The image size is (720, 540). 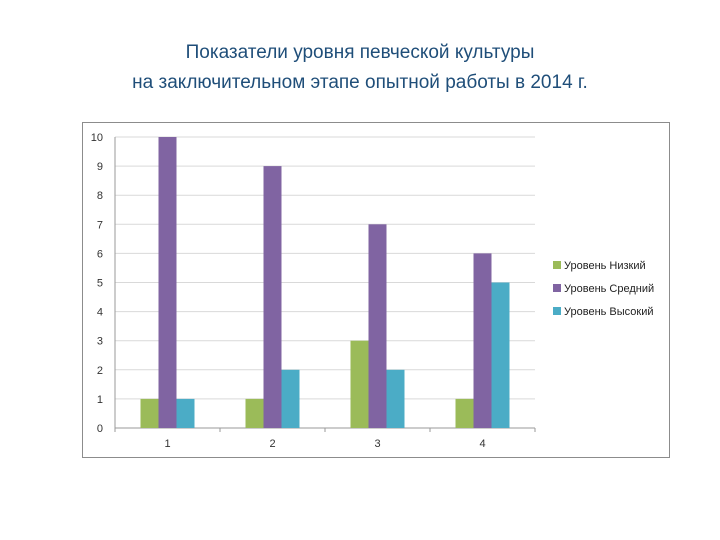 I want to click on legend-label-3: Уровень Высокий, so click(x=609, y=312).